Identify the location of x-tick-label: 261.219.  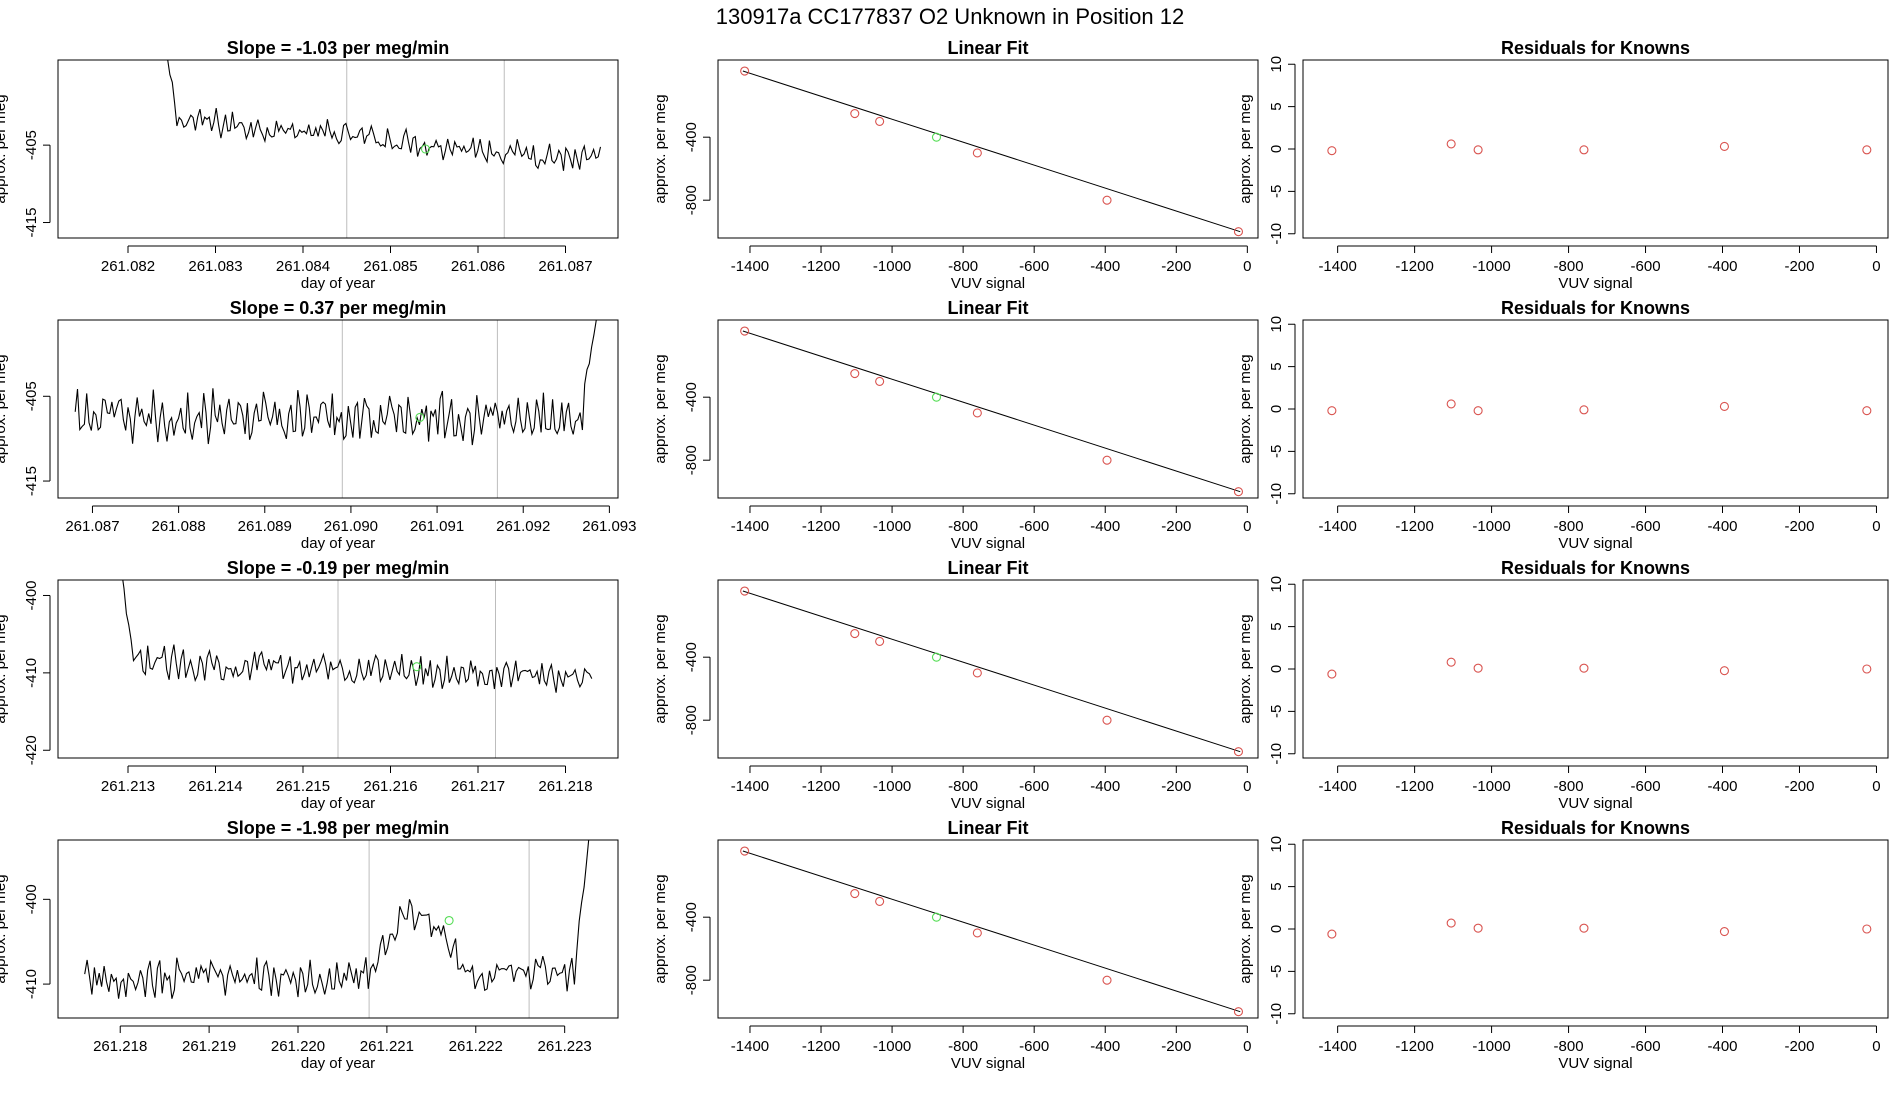
(209, 1046).